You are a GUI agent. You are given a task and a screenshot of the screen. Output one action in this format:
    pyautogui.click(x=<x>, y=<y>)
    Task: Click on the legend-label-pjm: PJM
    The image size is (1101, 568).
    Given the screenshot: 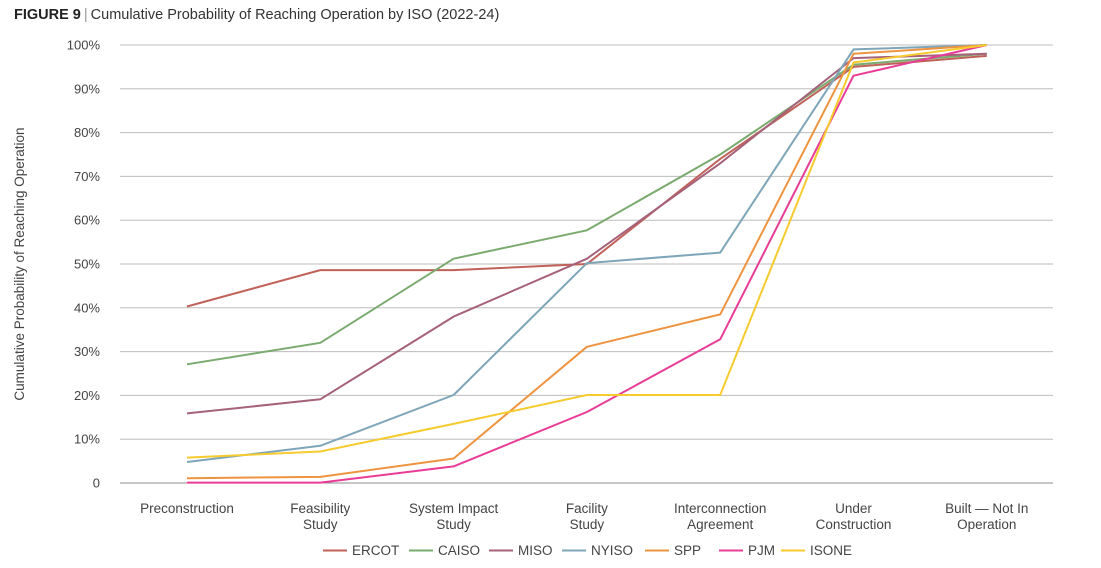 What is the action you would take?
    pyautogui.click(x=761, y=550)
    